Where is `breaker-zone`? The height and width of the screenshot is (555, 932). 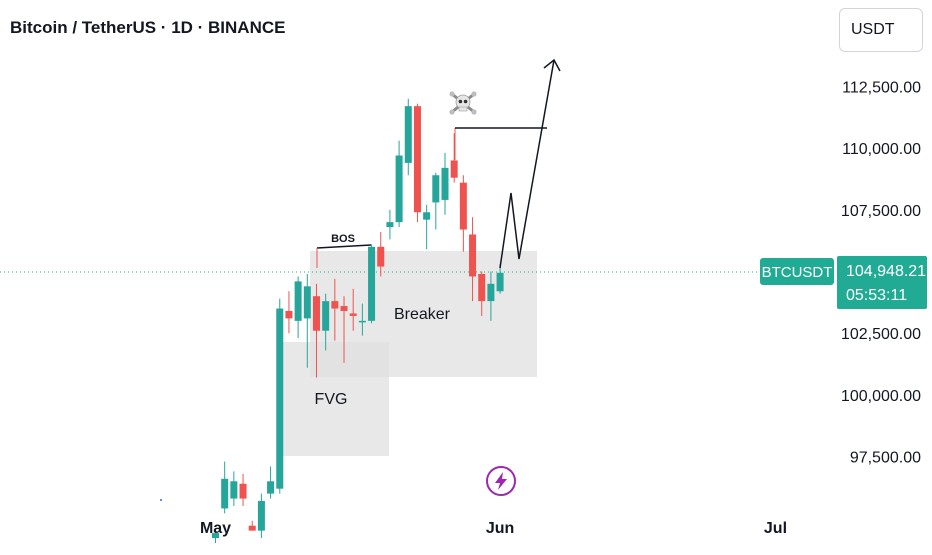 breaker-zone is located at coordinates (423, 314).